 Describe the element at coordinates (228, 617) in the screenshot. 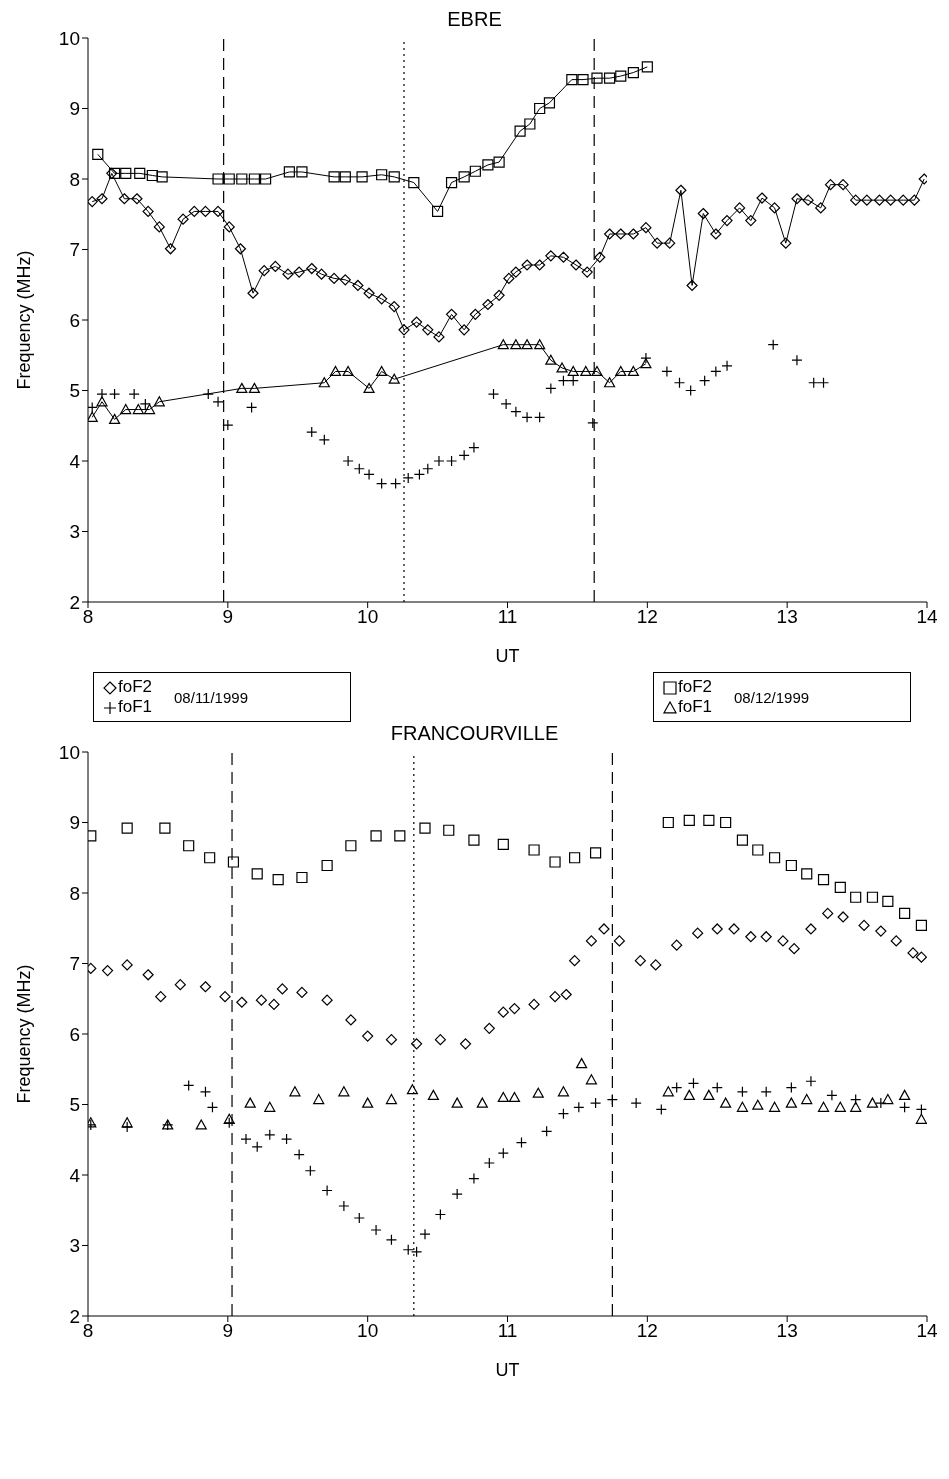

I see `x-tick-label: 9` at that location.